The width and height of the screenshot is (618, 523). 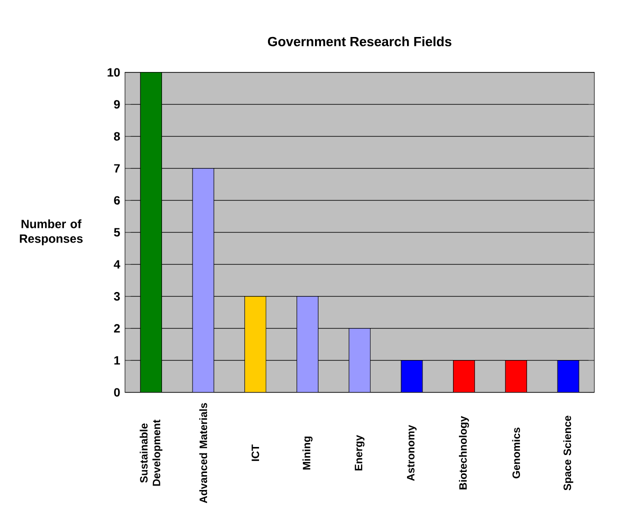 What do you see at coordinates (51, 232) in the screenshot?
I see `y-axis-title: Number of Responses` at bounding box center [51, 232].